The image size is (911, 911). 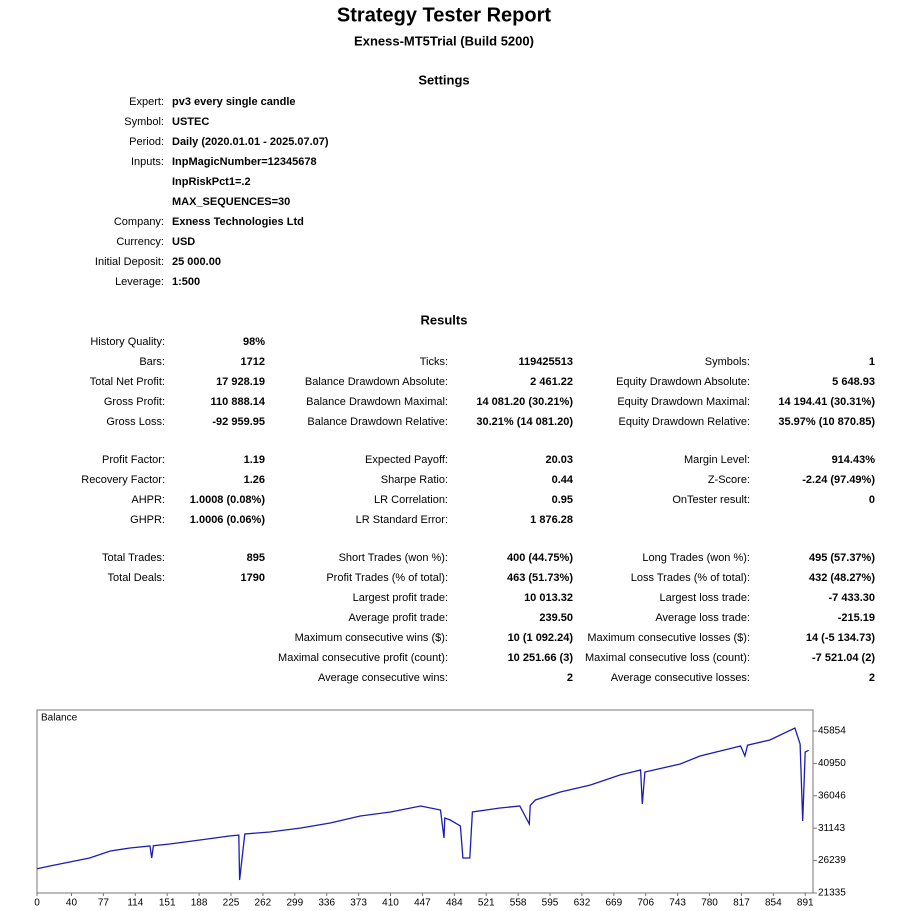 What do you see at coordinates (853, 382) in the screenshot?
I see `result-value: 5 648.93` at bounding box center [853, 382].